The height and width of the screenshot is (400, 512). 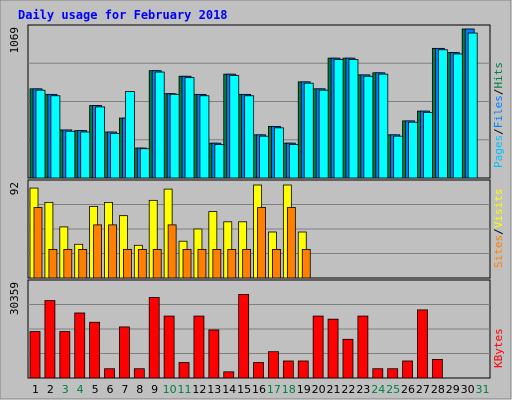 I want to click on x-tick-label: 24, so click(x=378, y=389).